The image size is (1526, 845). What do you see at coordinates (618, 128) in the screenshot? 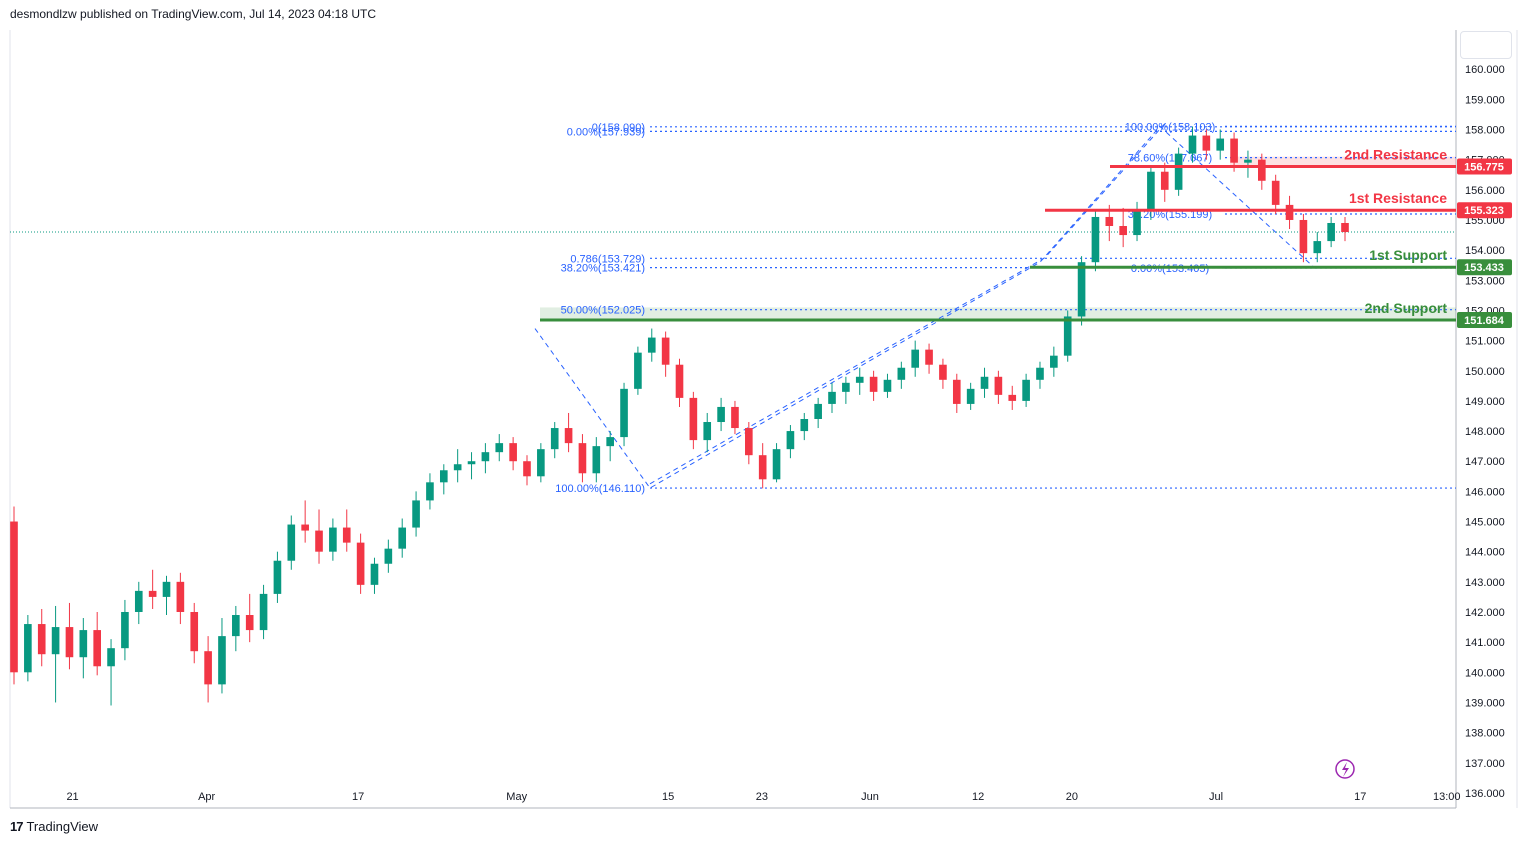
I see `fib-level-label: 0(158.090)` at bounding box center [618, 128].